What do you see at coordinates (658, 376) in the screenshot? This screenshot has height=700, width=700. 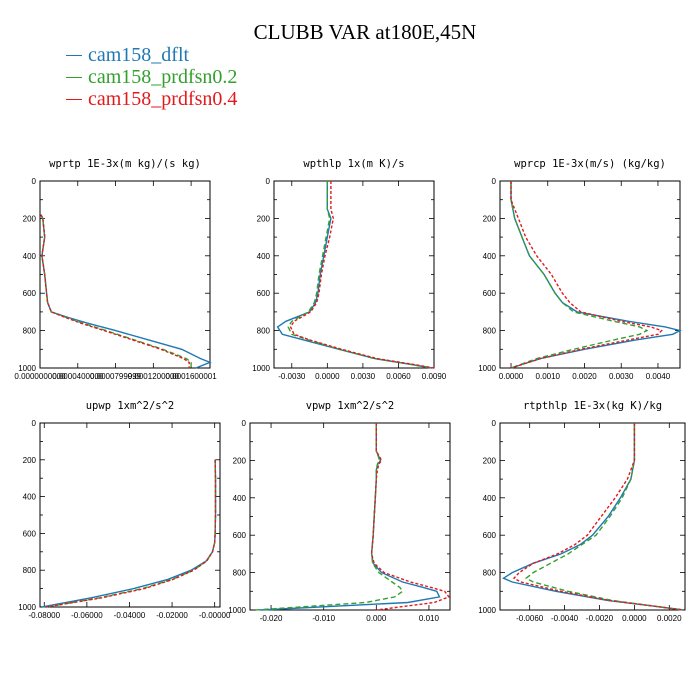 I see `x-tick-label: 0.0040` at bounding box center [658, 376].